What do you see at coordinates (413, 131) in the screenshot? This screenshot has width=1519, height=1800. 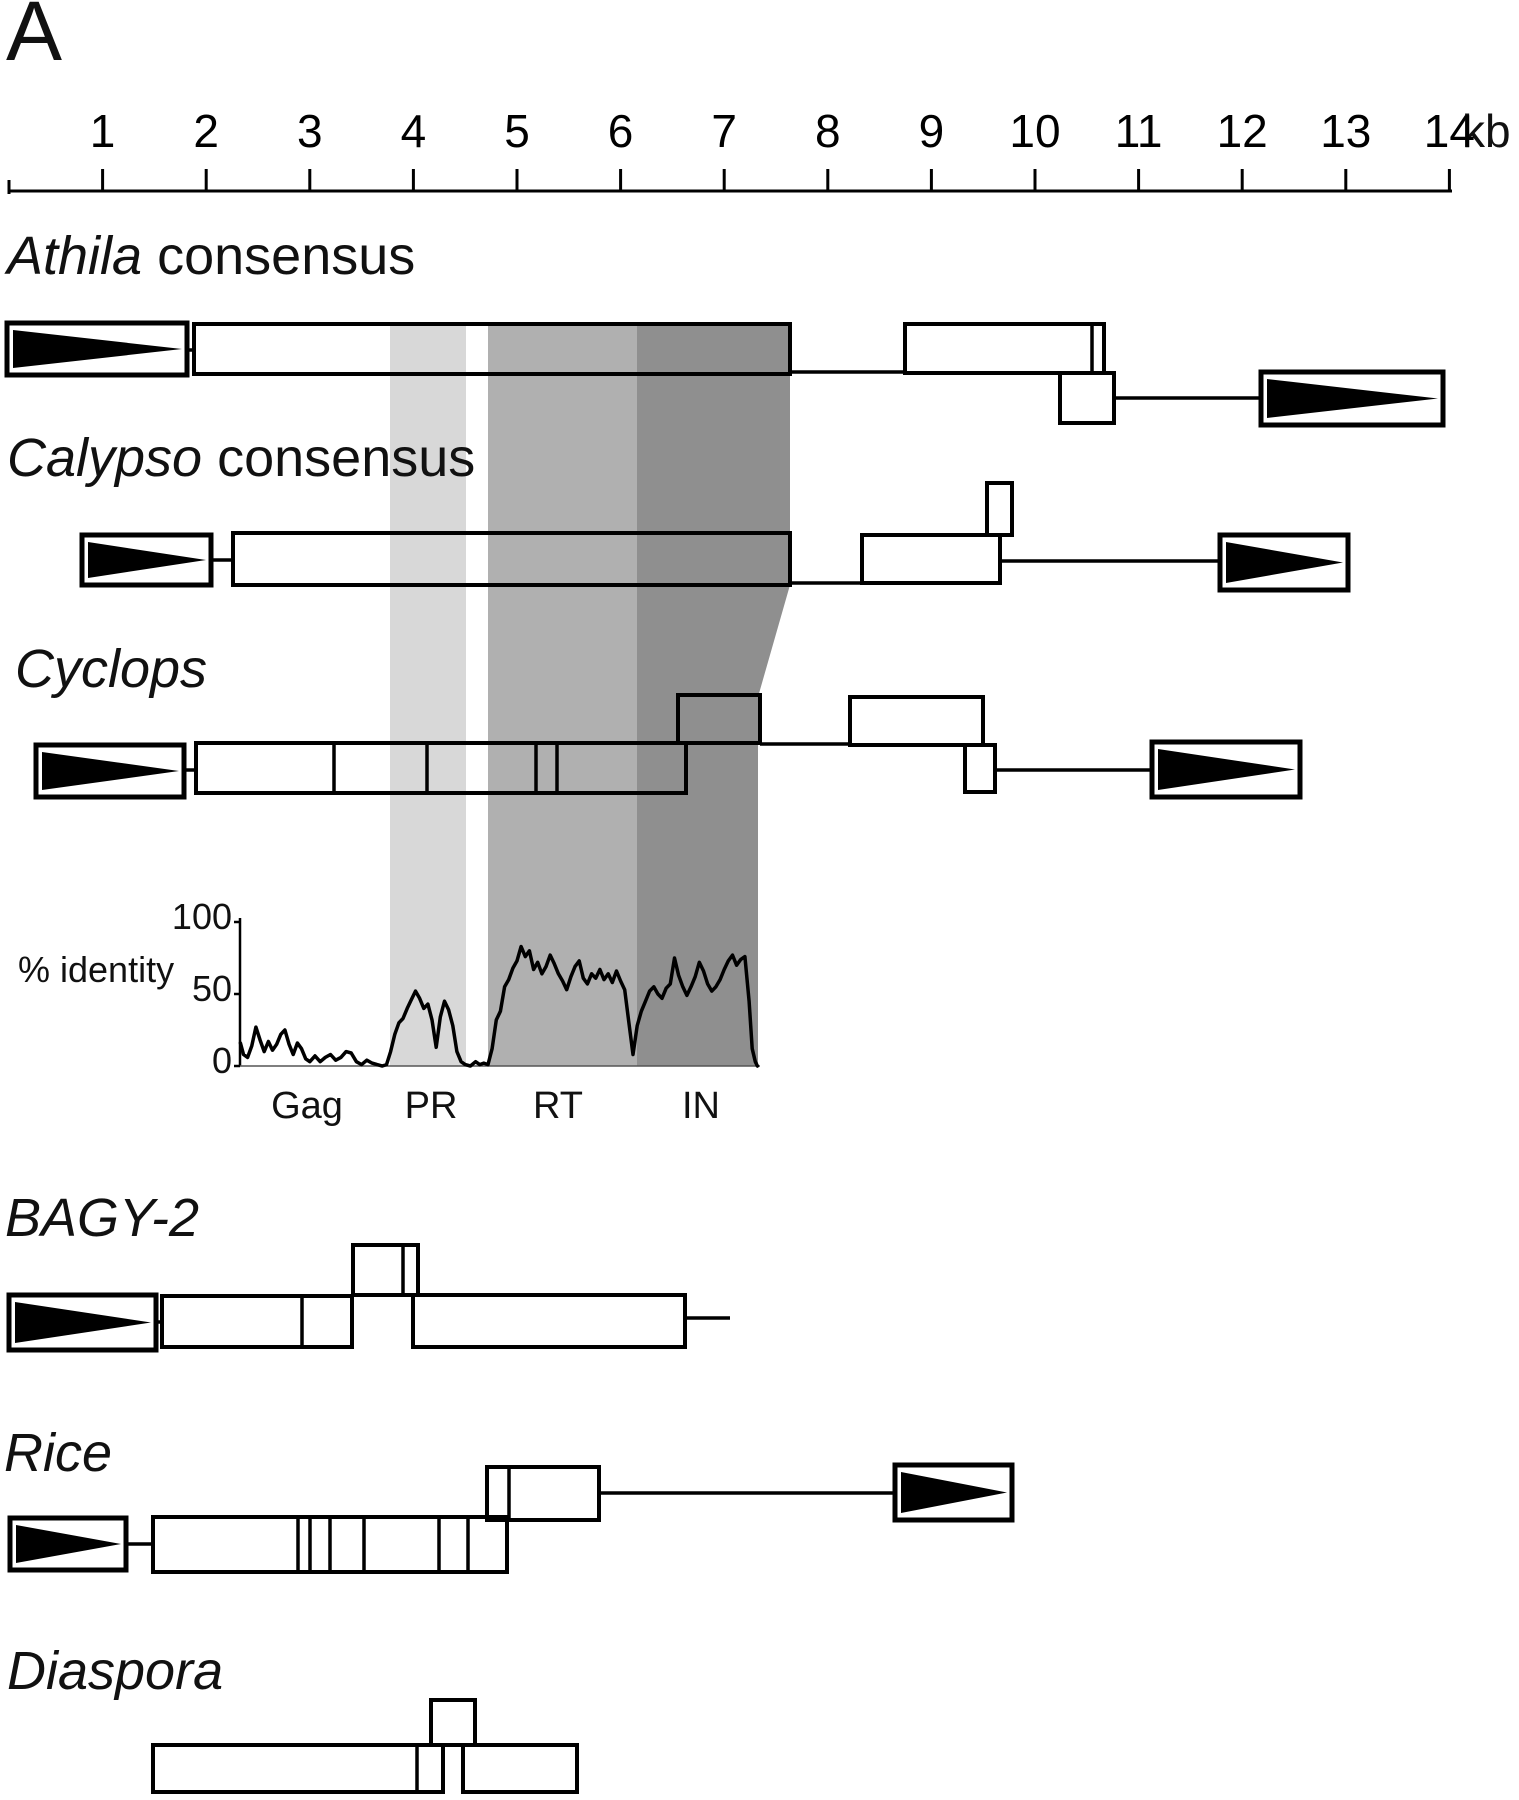 I see `ruler-tick-label-4: 4` at bounding box center [413, 131].